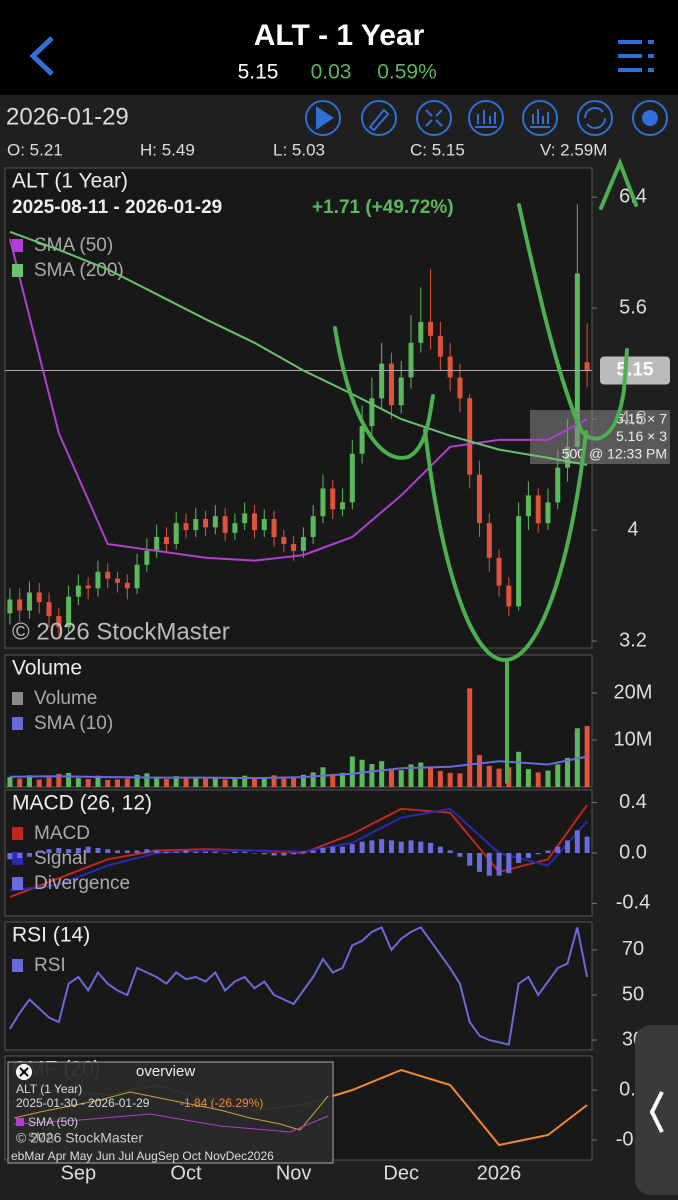 The width and height of the screenshot is (678, 1200). What do you see at coordinates (121, 631) in the screenshot?
I see `watermark: © 2026 StockMaster` at bounding box center [121, 631].